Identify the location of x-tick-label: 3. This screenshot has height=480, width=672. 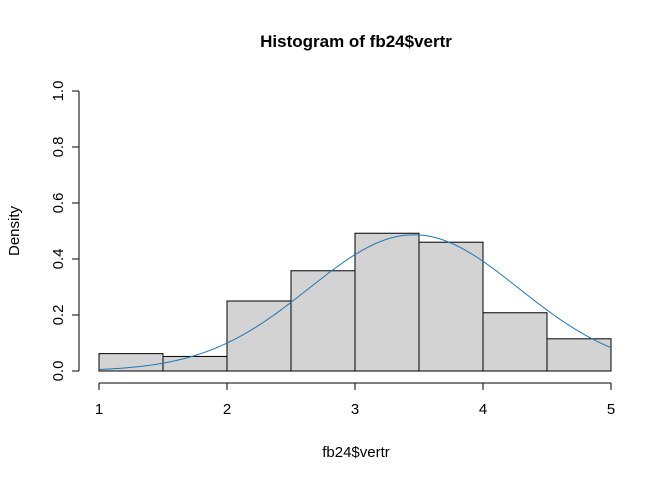
(355, 409).